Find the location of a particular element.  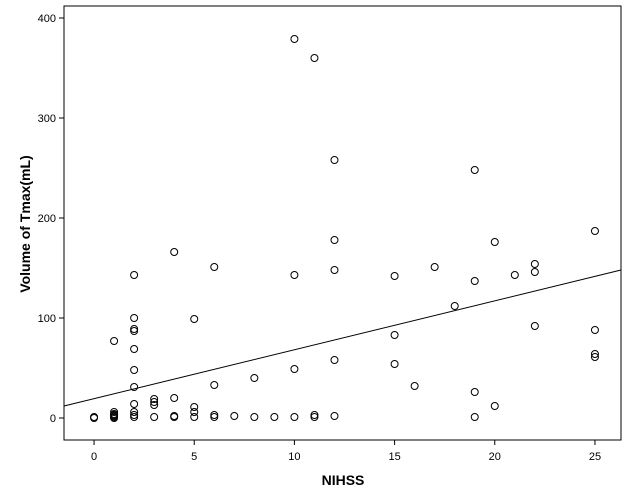

y-tick-label: 300 is located at coordinates (47, 119).